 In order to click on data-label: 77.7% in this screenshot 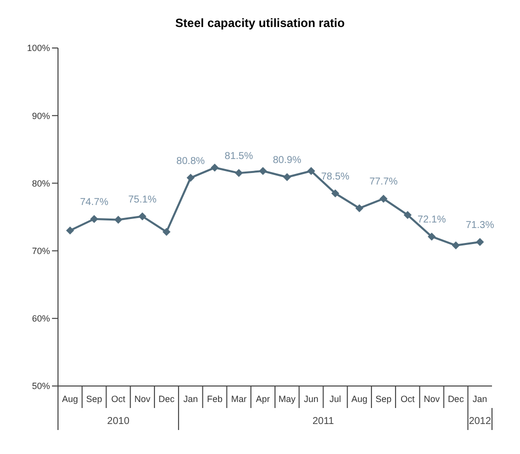, I will do `click(383, 182)`.